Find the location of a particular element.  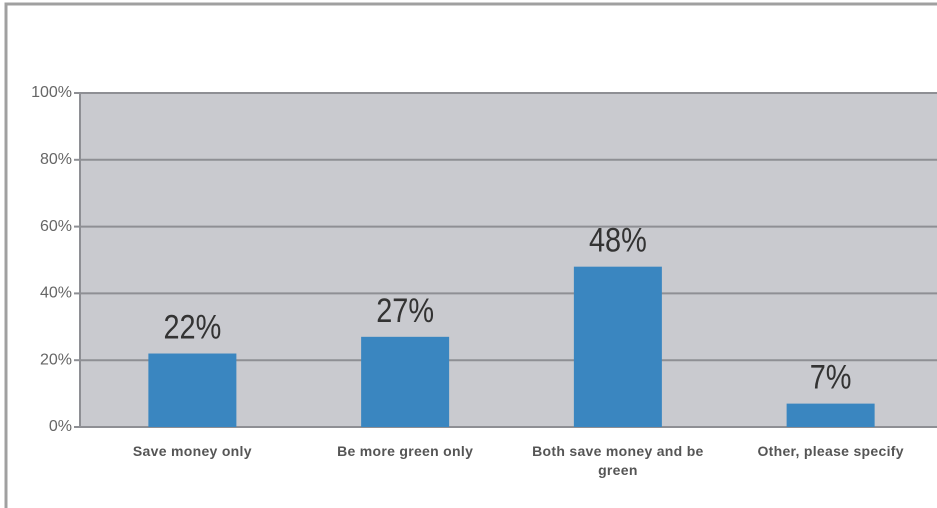

y-tick-label: 20% is located at coordinates (56, 359).